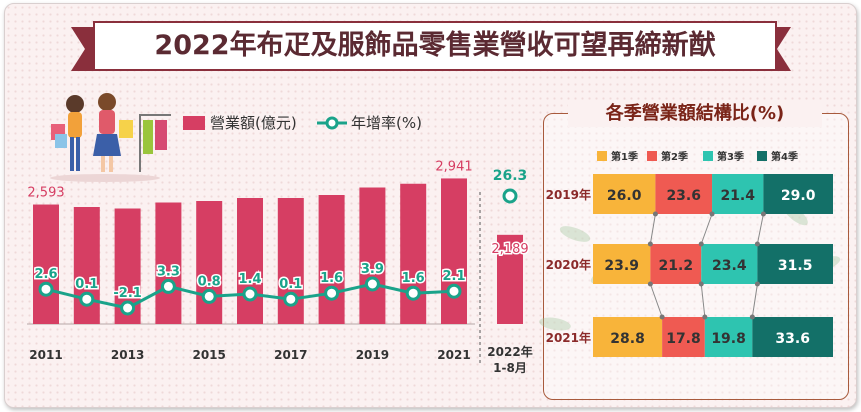 This screenshot has height=412, width=861. Describe the element at coordinates (453, 166) in the screenshot. I see `bar-value-label: 2,941` at that location.